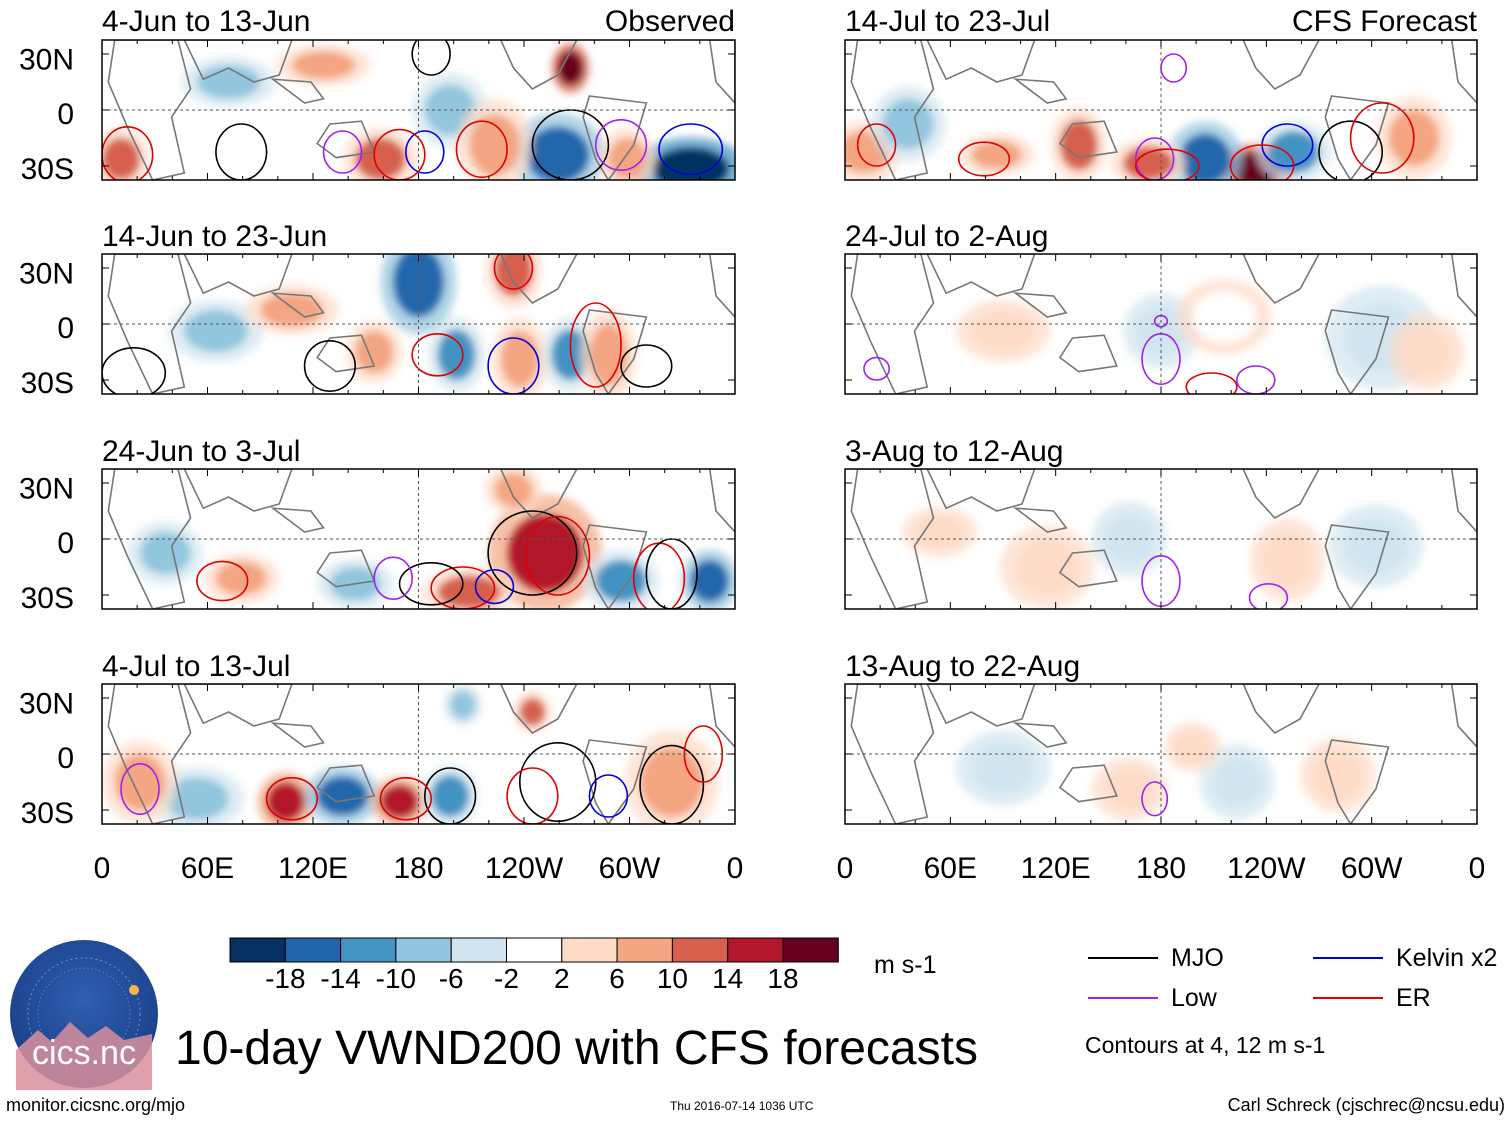 Image resolution: width=1510 pixels, height=1121 pixels. Describe the element at coordinates (1366, 1105) in the screenshot. I see `author: Carl Schreck (cjschrec@ncsu.edu)` at that location.